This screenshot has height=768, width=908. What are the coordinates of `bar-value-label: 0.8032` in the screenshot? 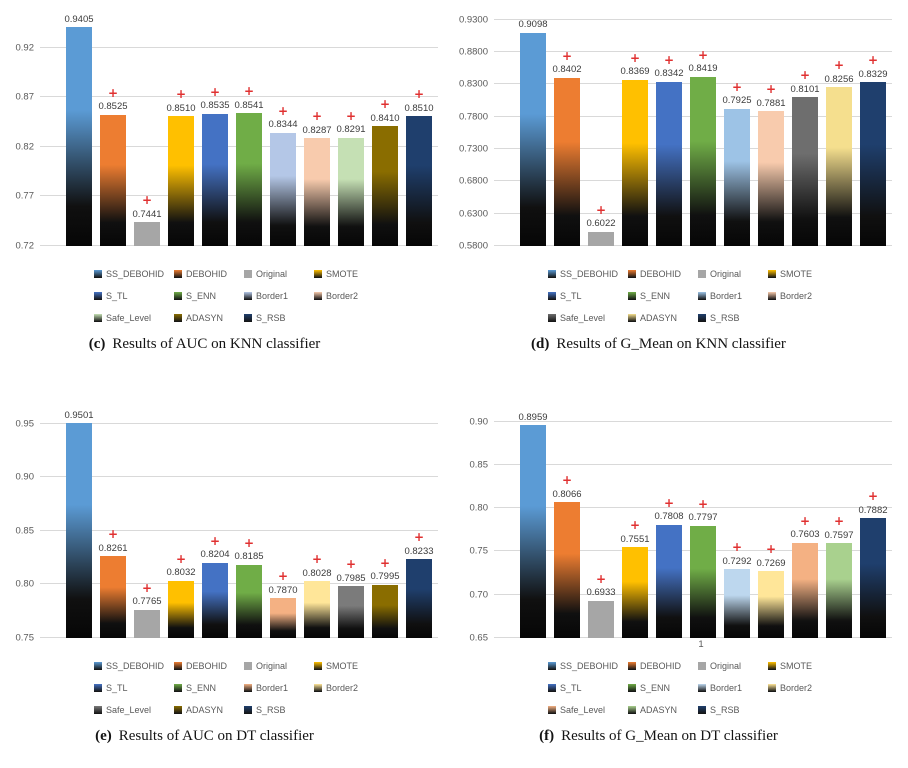 It's located at (181, 573).